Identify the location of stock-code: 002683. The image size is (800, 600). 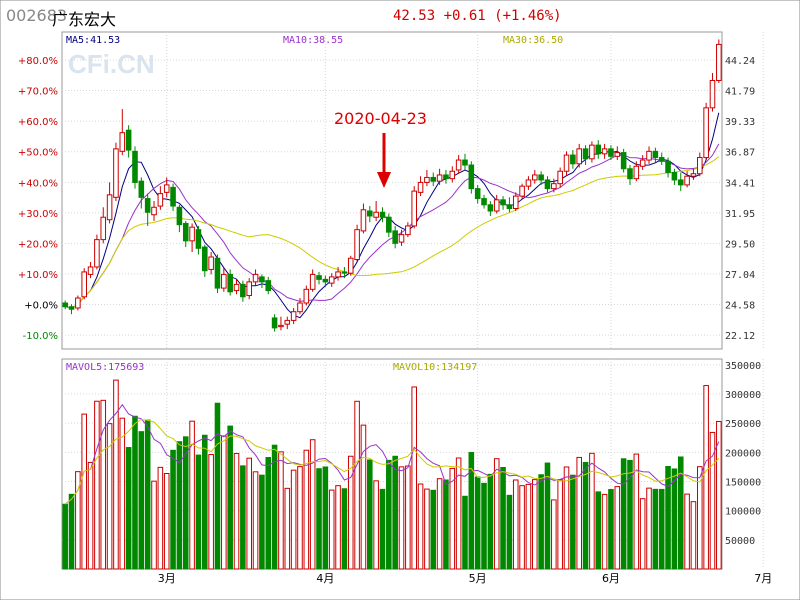
(37, 15).